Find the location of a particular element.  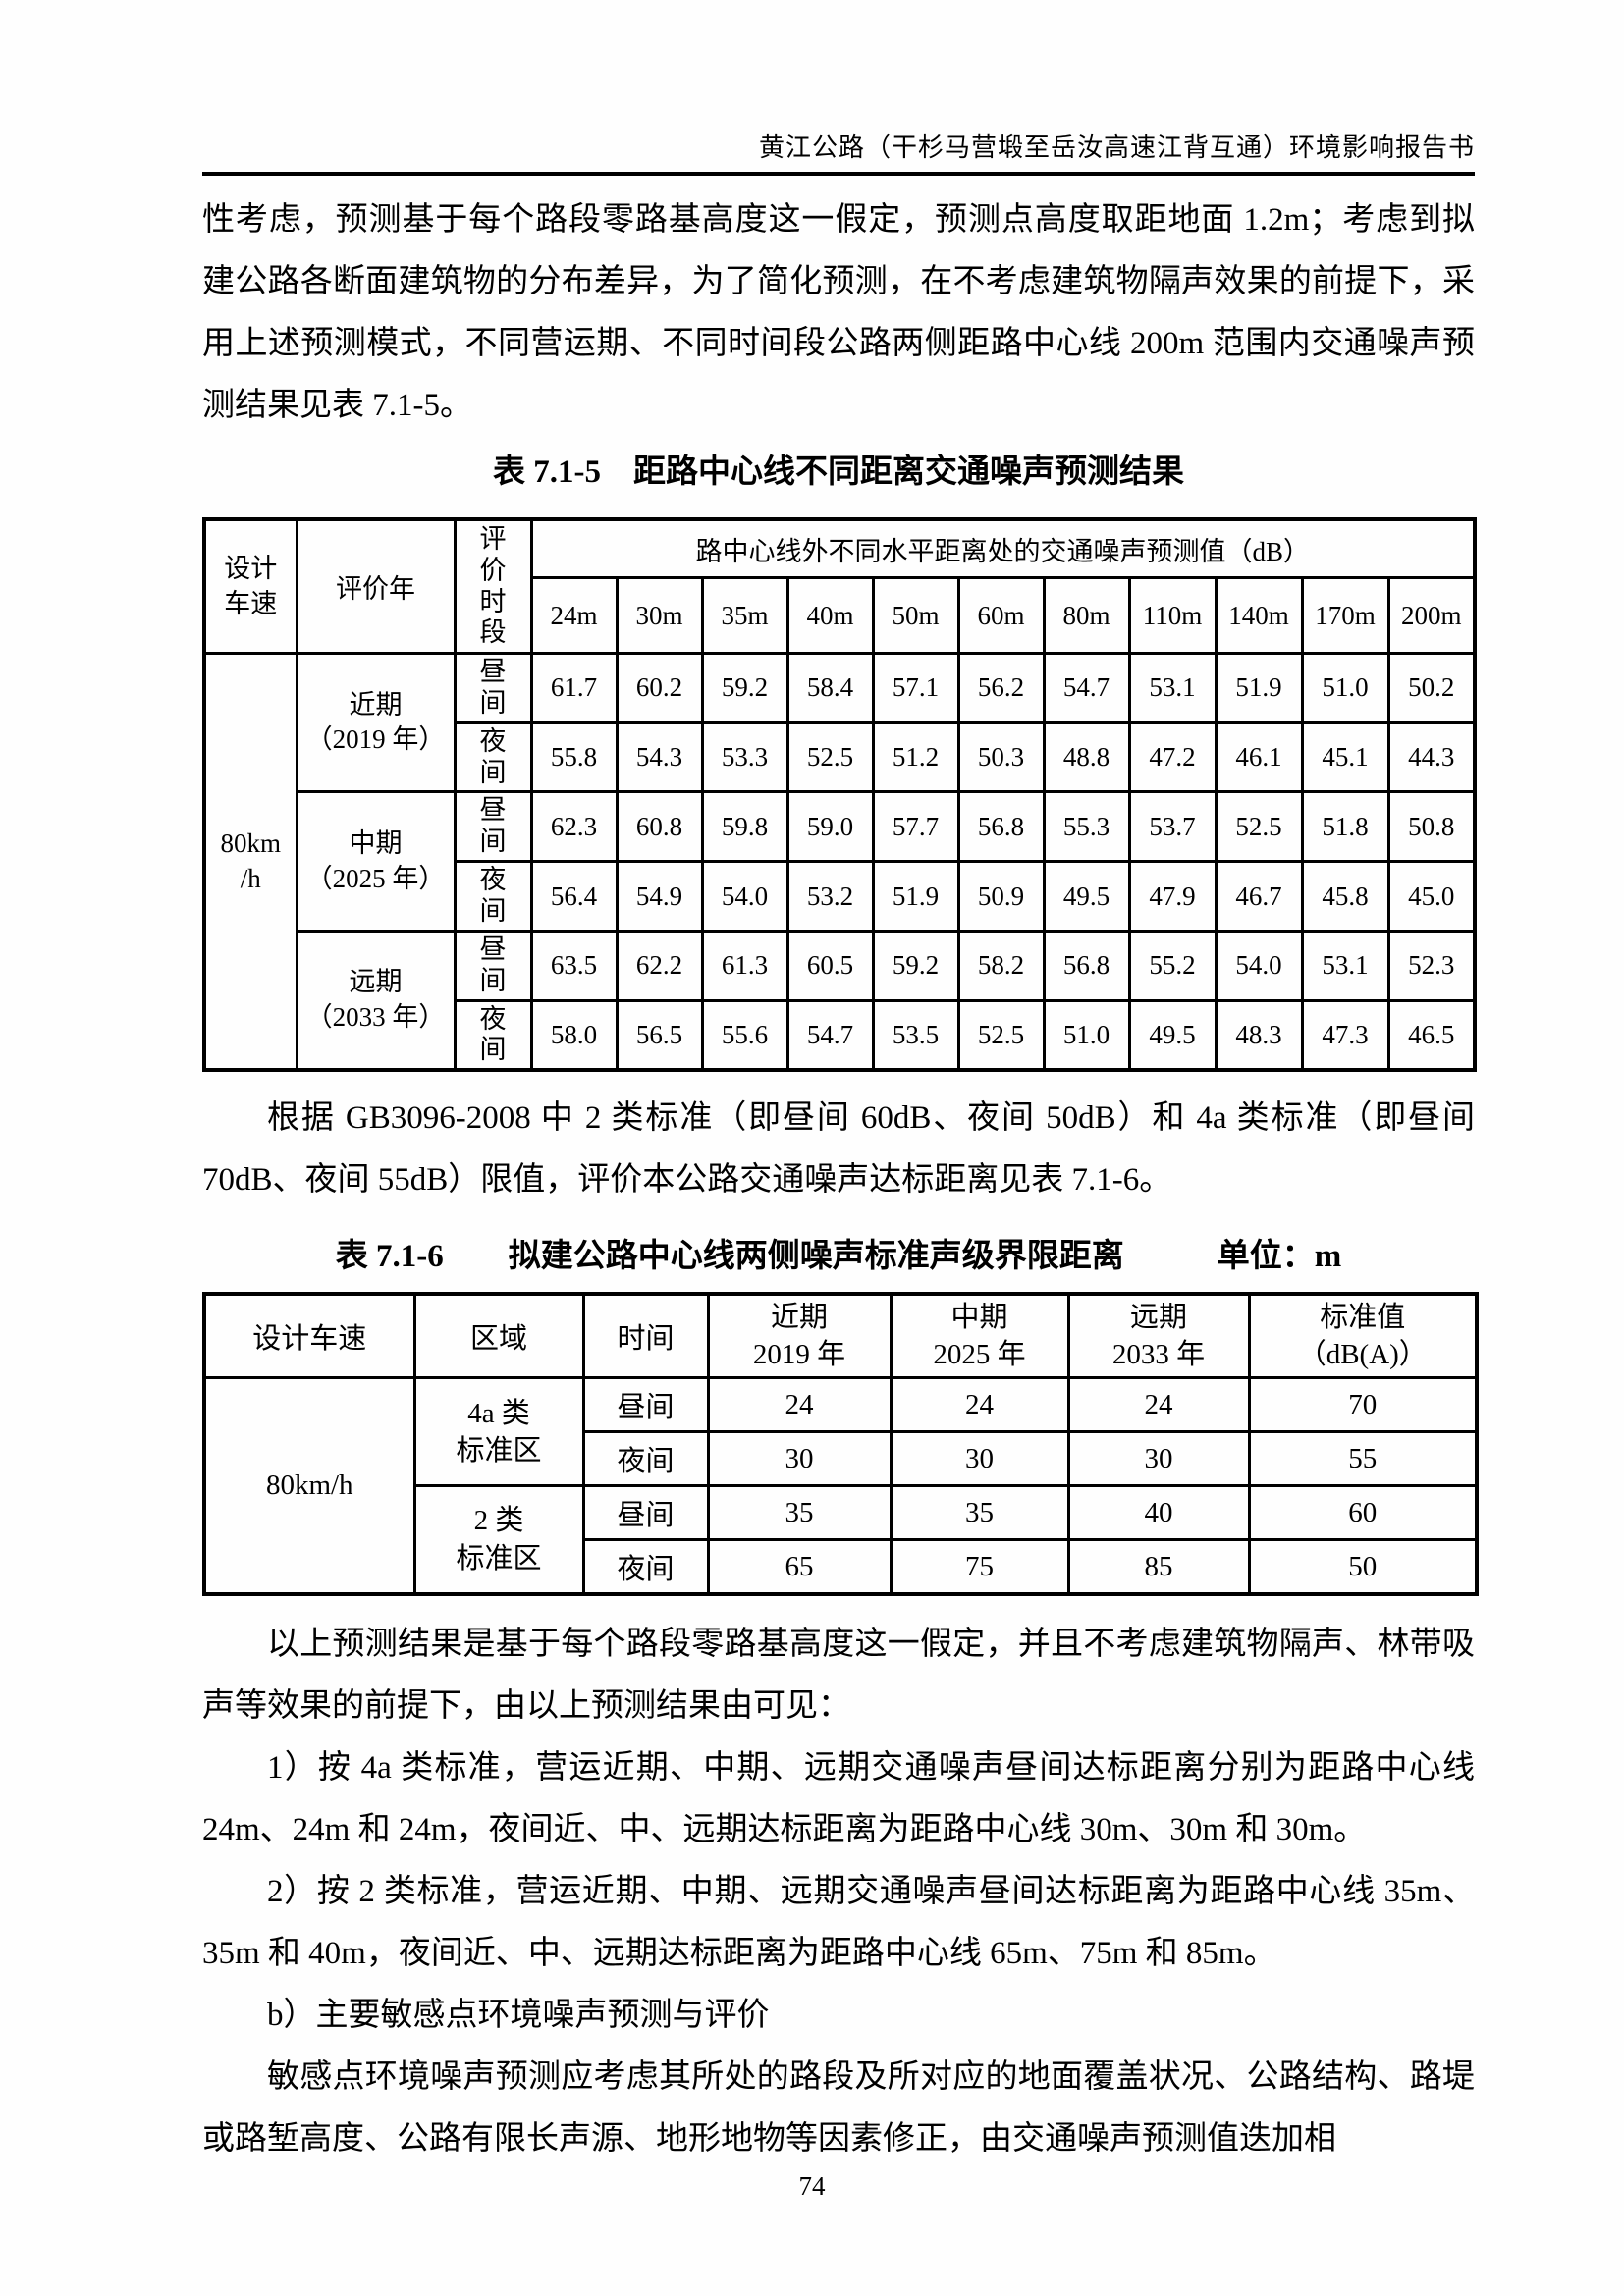

table1-title: 表 7.1-5 距路中心线不同距离交通噪声预测结果 is located at coordinates (838, 472).